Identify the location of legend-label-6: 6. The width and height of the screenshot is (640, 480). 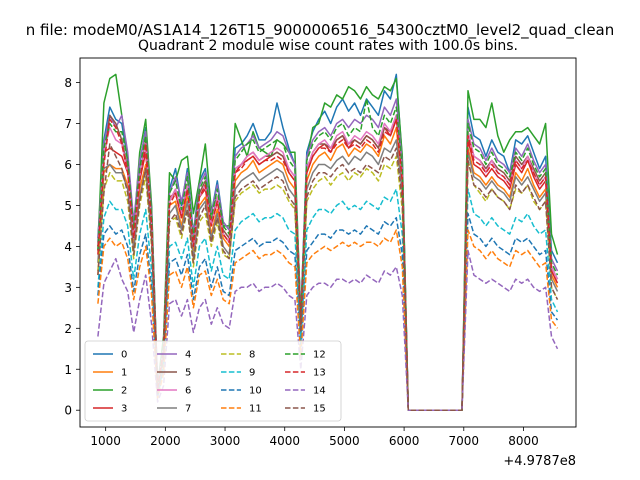
(188, 391).